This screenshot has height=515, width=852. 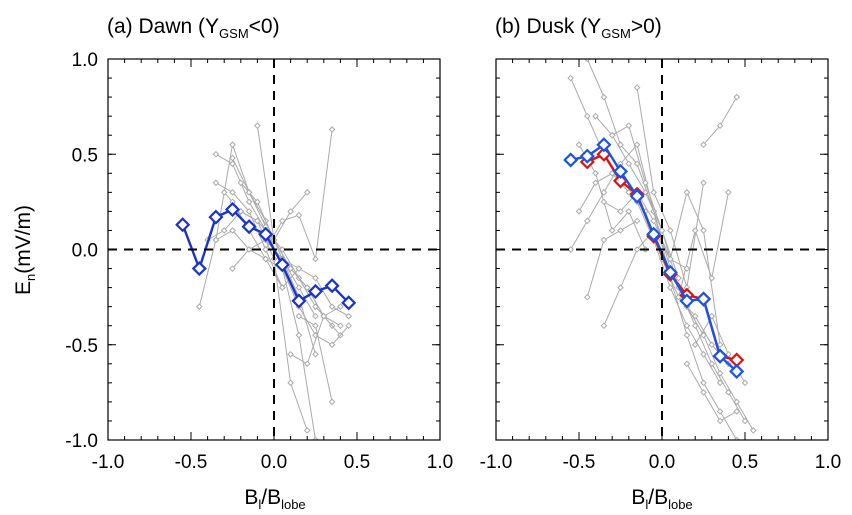 What do you see at coordinates (646, 26) in the screenshot?
I see `panel-dusk-title-post: >0)` at bounding box center [646, 26].